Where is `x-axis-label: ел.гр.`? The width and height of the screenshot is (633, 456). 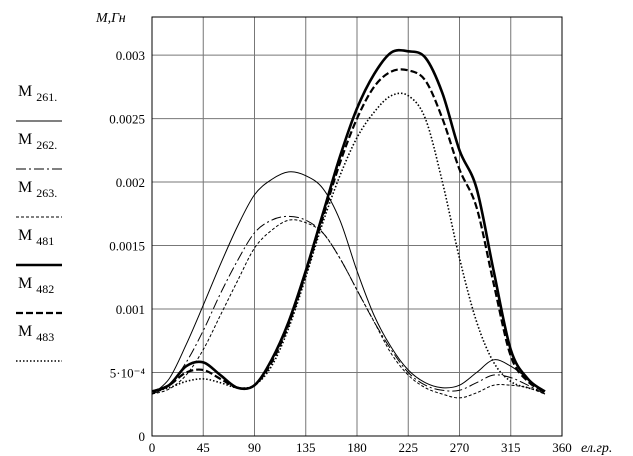 x-axis-label: ел.гр. is located at coordinates (596, 448).